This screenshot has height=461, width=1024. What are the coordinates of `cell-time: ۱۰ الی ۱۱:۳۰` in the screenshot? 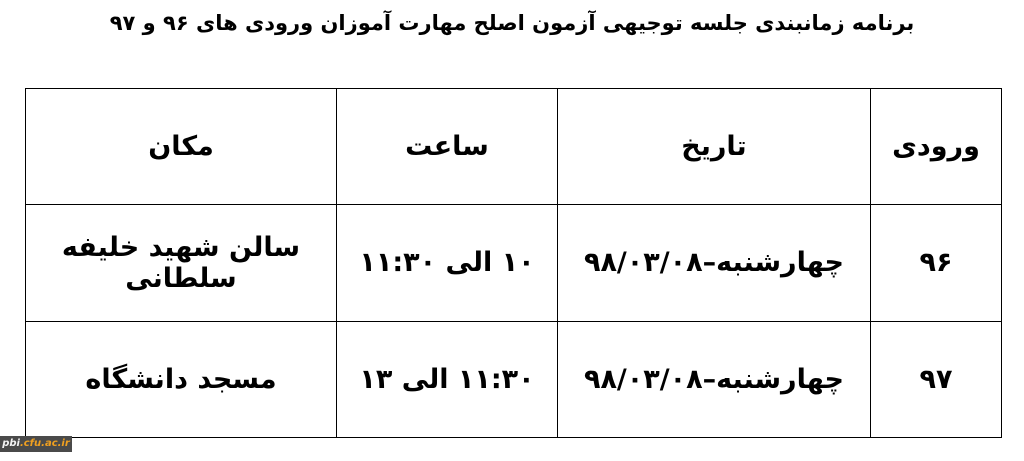 It's located at (447, 263).